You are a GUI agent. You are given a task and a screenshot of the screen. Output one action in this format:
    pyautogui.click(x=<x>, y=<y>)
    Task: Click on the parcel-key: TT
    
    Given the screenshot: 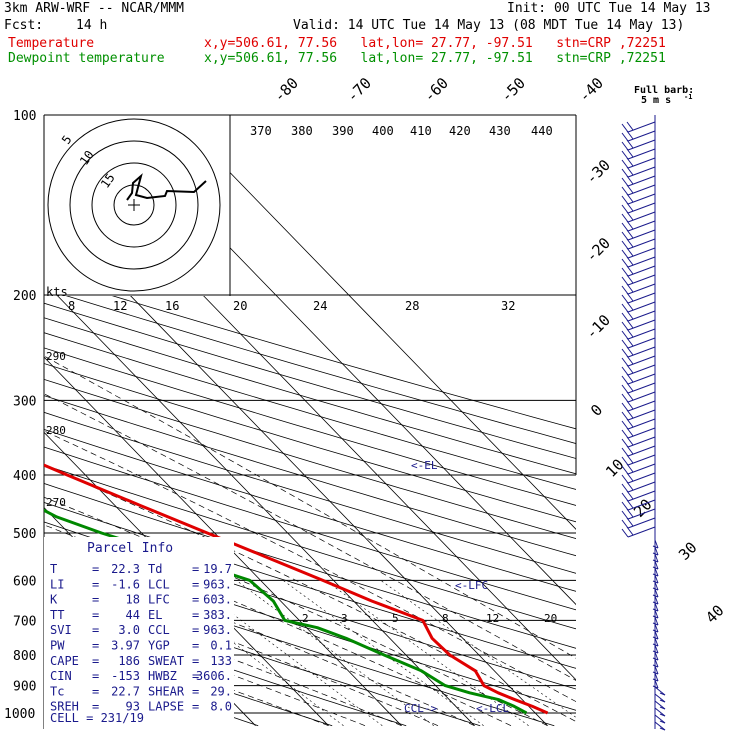 What is the action you would take?
    pyautogui.click(x=57, y=615)
    